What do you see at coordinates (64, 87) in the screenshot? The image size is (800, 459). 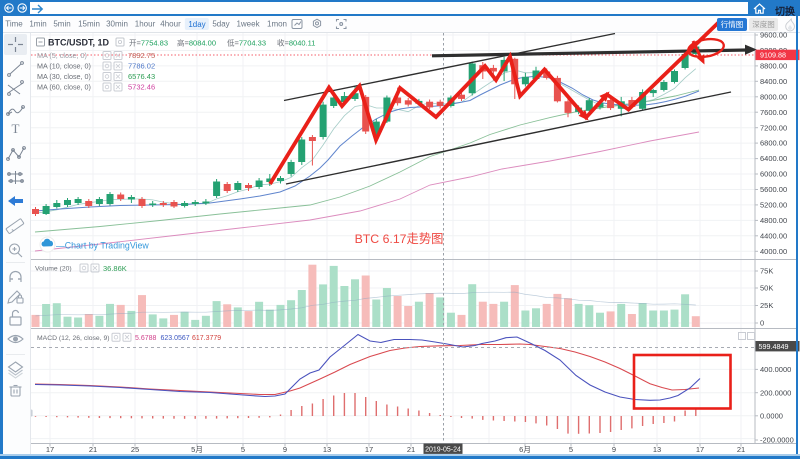 I see `svg-text: MA (60, close, 0)` at bounding box center [64, 87].